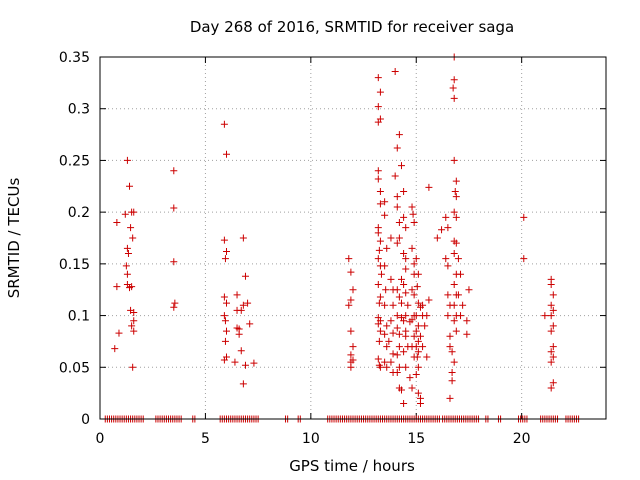  I want to click on y-tick-label: 0.05, so click(74, 368).